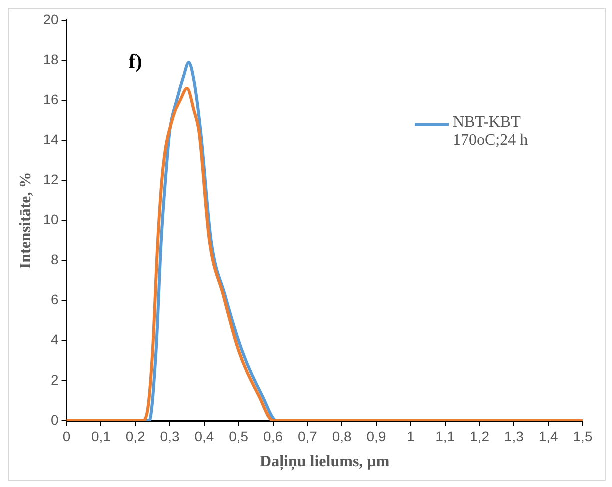  Describe the element at coordinates (54, 380) in the screenshot. I see `y-tick-label: 2` at that location.